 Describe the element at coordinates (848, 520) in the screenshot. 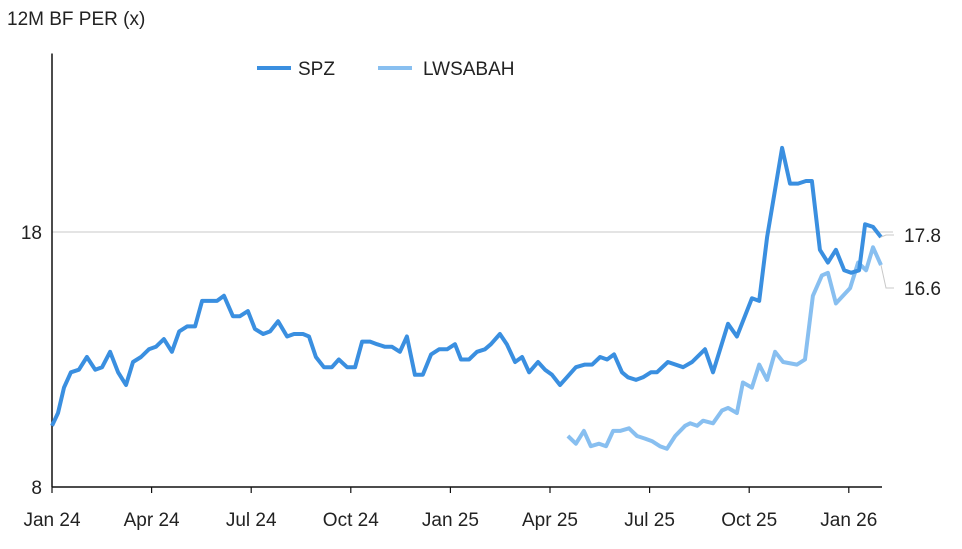

I see `x-tick-label: Jan 26` at that location.